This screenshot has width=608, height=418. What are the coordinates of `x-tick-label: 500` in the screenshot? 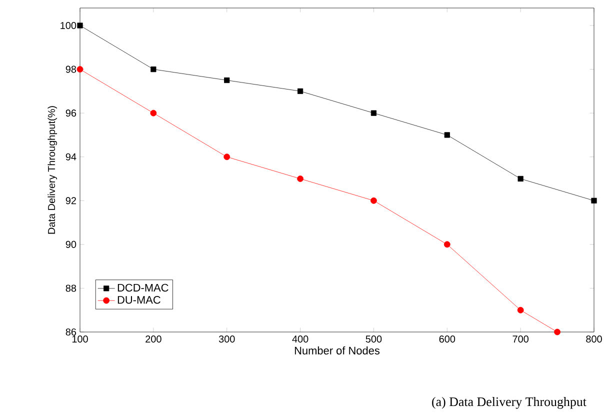 It's located at (374, 339).